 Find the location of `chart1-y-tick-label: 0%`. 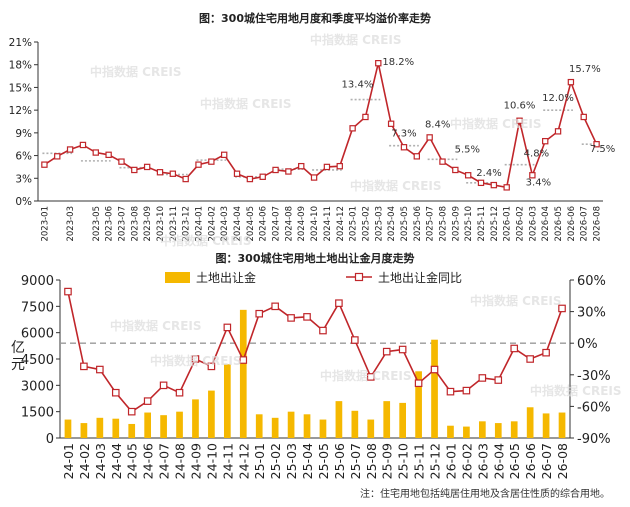

chart1-y-tick-label: 0% is located at coordinates (23, 202).